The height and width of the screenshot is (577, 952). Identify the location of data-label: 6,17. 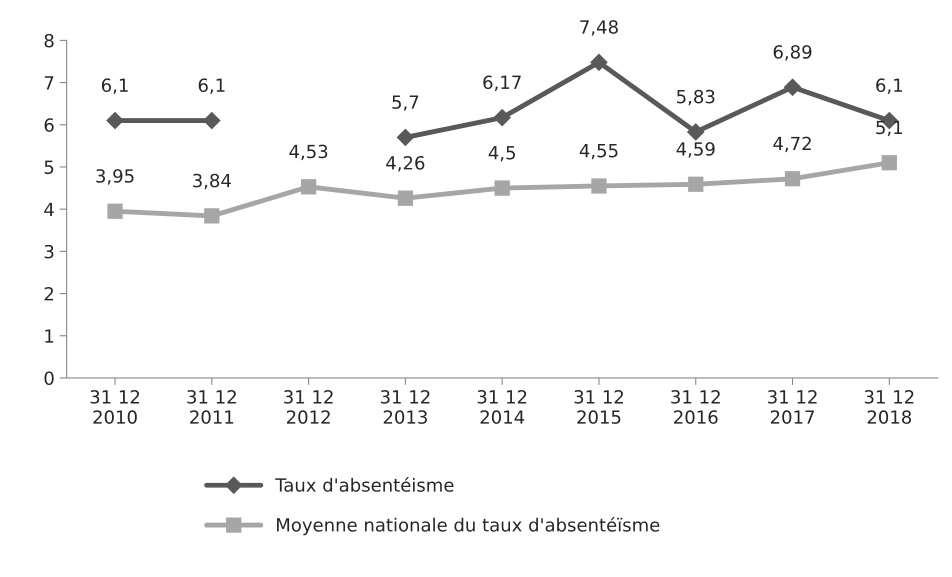
(502, 83).